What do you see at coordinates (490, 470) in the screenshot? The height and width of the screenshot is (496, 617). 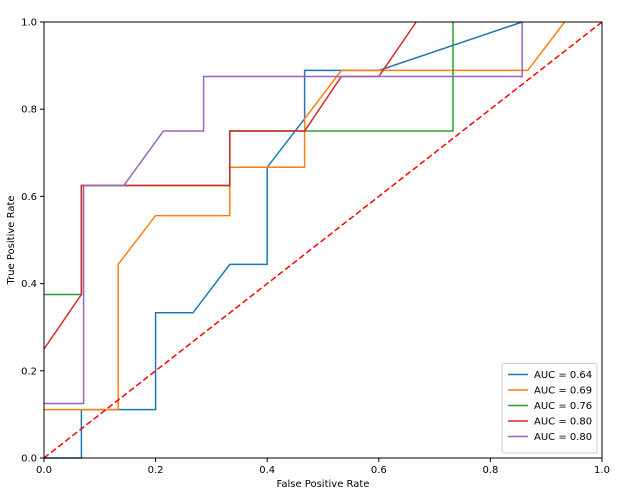 I see `x-tick-label: 0.8` at bounding box center [490, 470].